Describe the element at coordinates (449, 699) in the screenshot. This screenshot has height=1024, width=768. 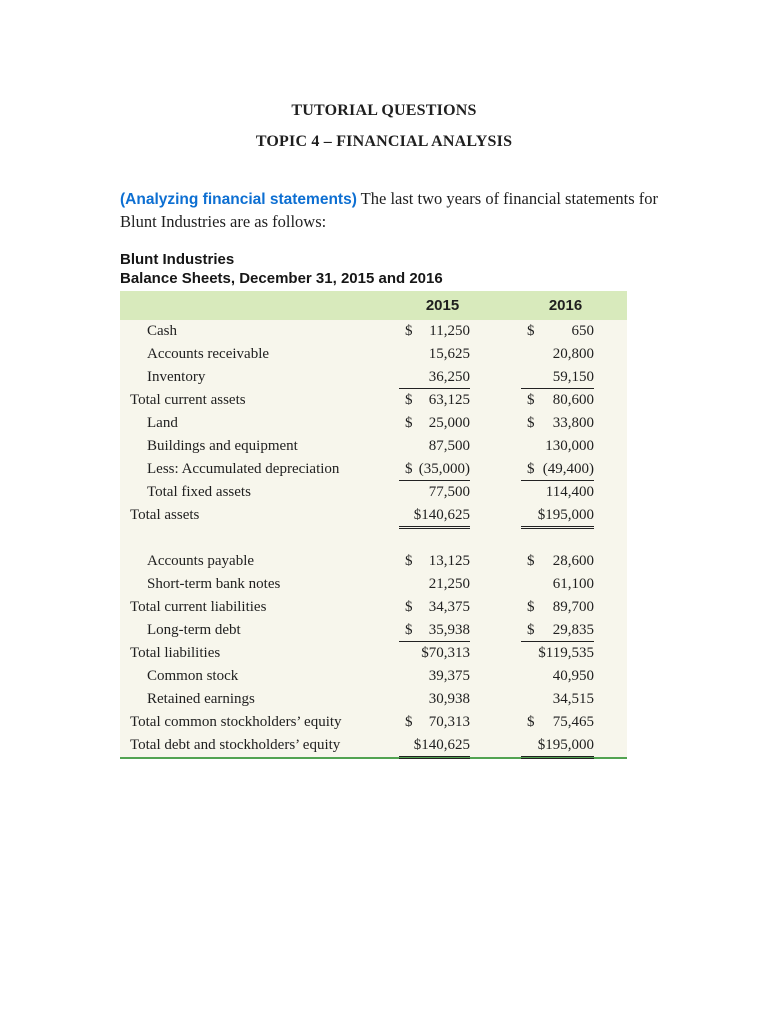
I see `amount-2015-value: 30,938` at that location.